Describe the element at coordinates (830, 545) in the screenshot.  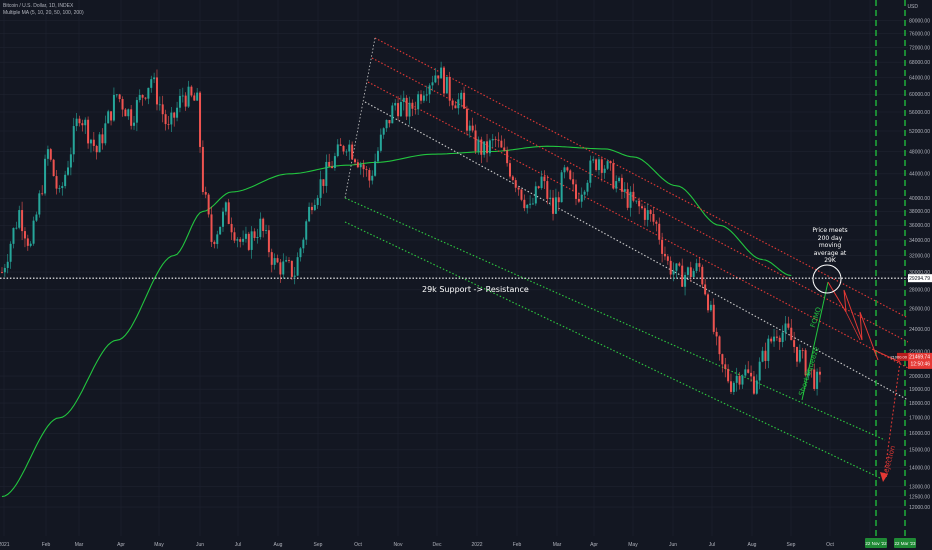
I see `x-tick-label: Oct` at that location.